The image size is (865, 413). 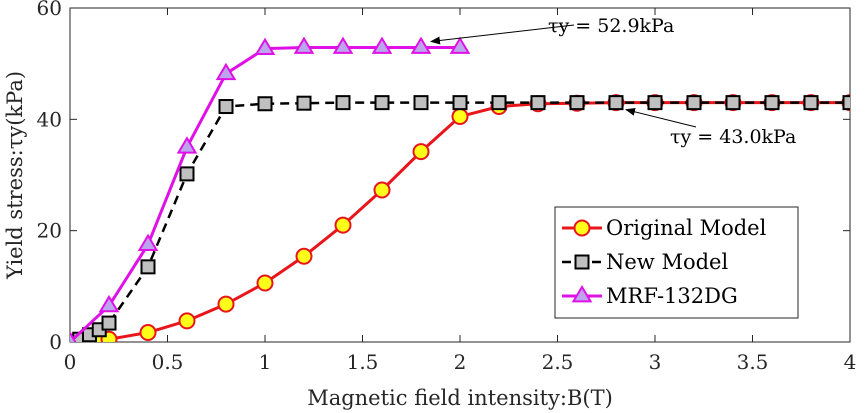 I want to click on legend-entry: New Model, so click(x=645, y=262).